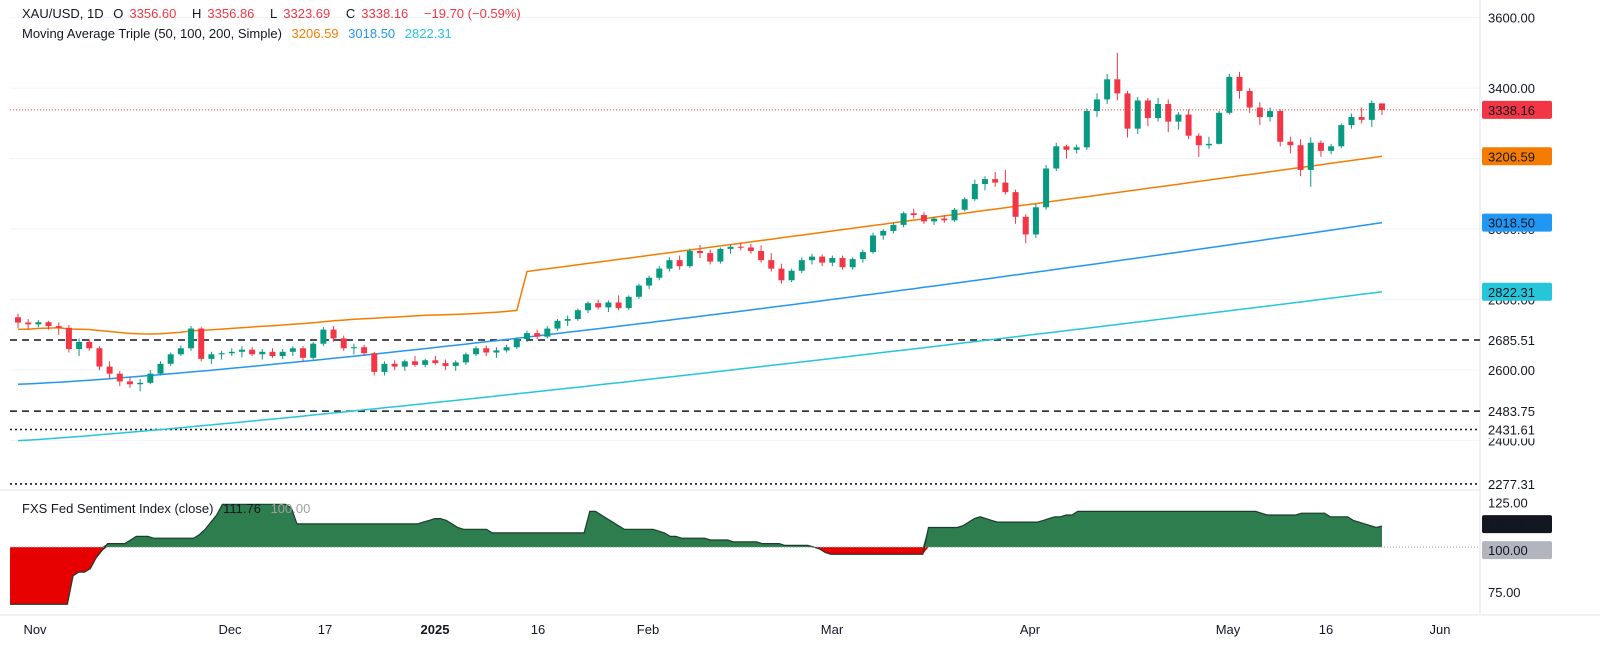 The image size is (1600, 667). Describe the element at coordinates (1326, 629) in the screenshot. I see `time-tick-label: 16` at that location.